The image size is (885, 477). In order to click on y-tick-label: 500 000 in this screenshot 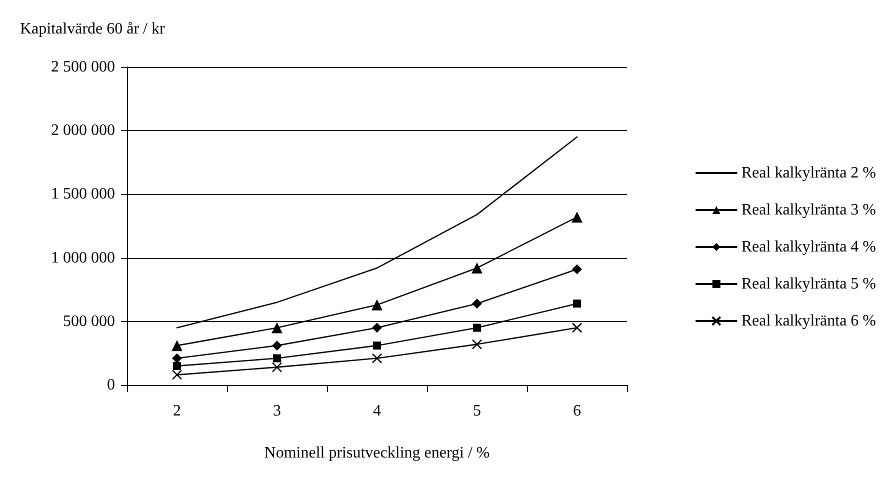, I will do `click(89, 321)`.